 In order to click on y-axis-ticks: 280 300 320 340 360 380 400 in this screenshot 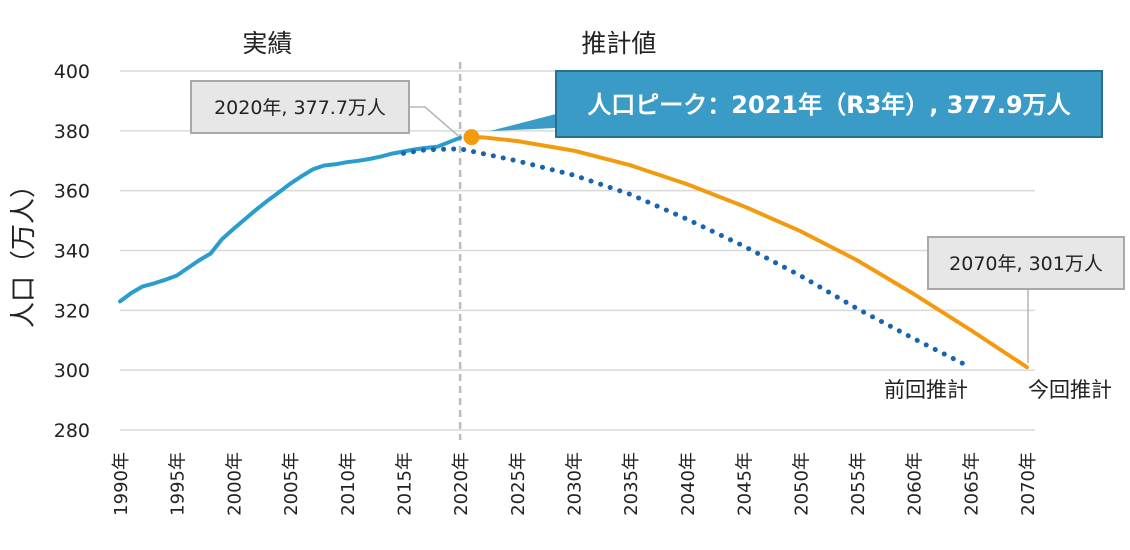, I will do `click(72, 251)`.